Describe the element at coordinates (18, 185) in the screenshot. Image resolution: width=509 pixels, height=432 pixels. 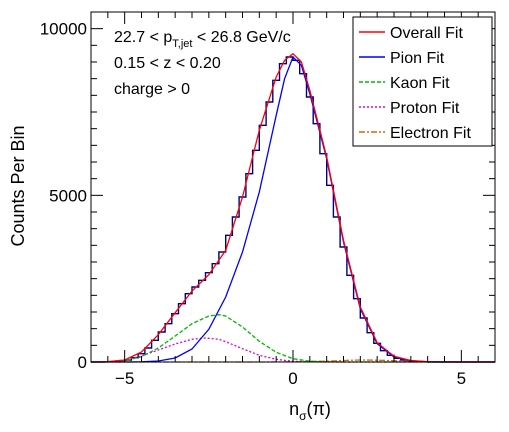
I see `y-axis-label: Counts Per Bin` at that location.